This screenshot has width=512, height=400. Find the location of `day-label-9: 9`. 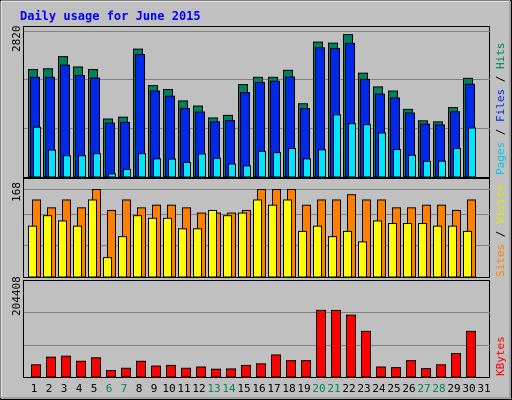

day-label-9: 9 is located at coordinates (154, 388).